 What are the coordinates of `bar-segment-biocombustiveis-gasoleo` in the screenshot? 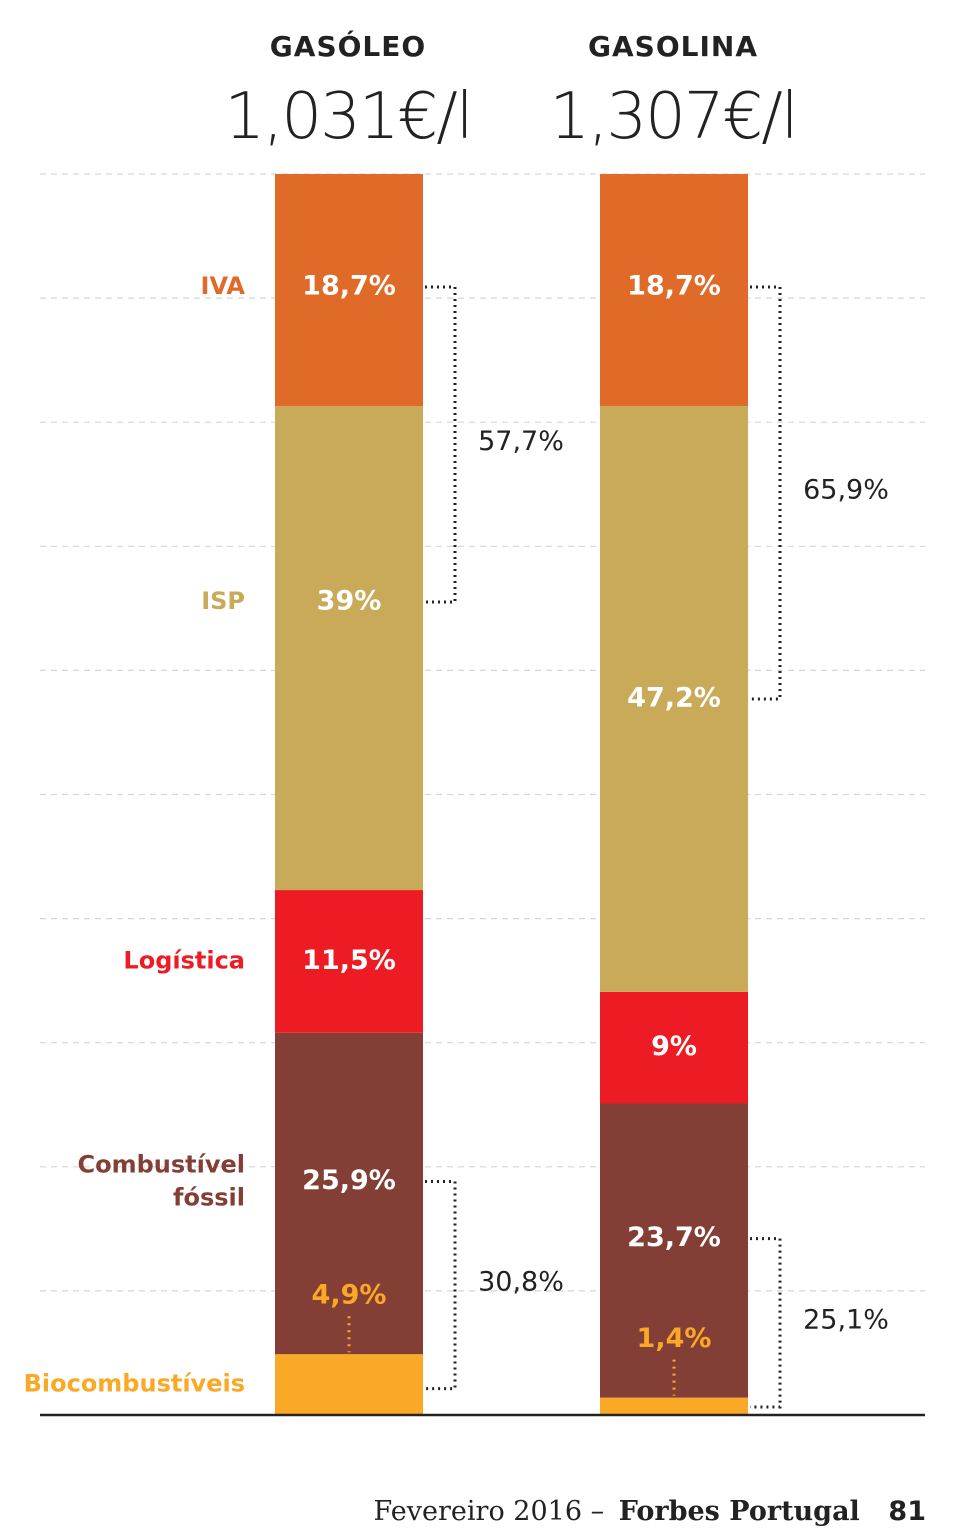 It's located at (349, 1384).